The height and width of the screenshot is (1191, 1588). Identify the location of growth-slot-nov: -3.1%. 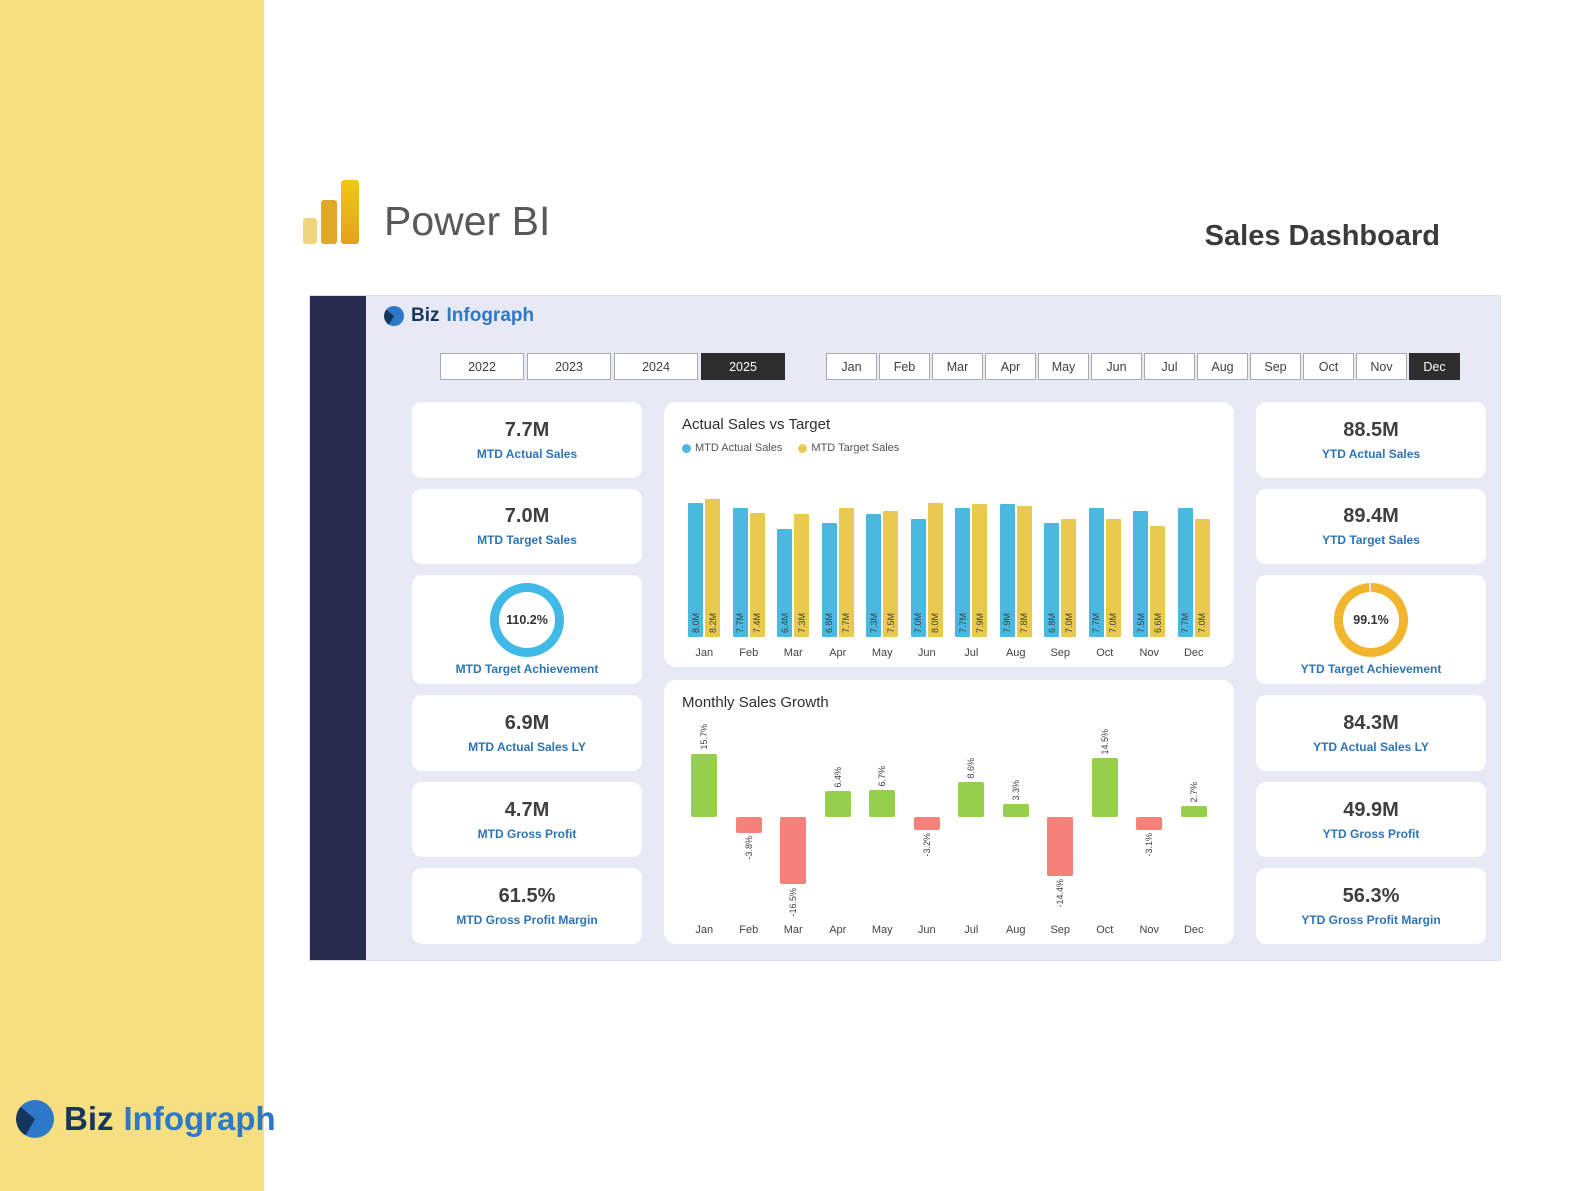
(1149, 819).